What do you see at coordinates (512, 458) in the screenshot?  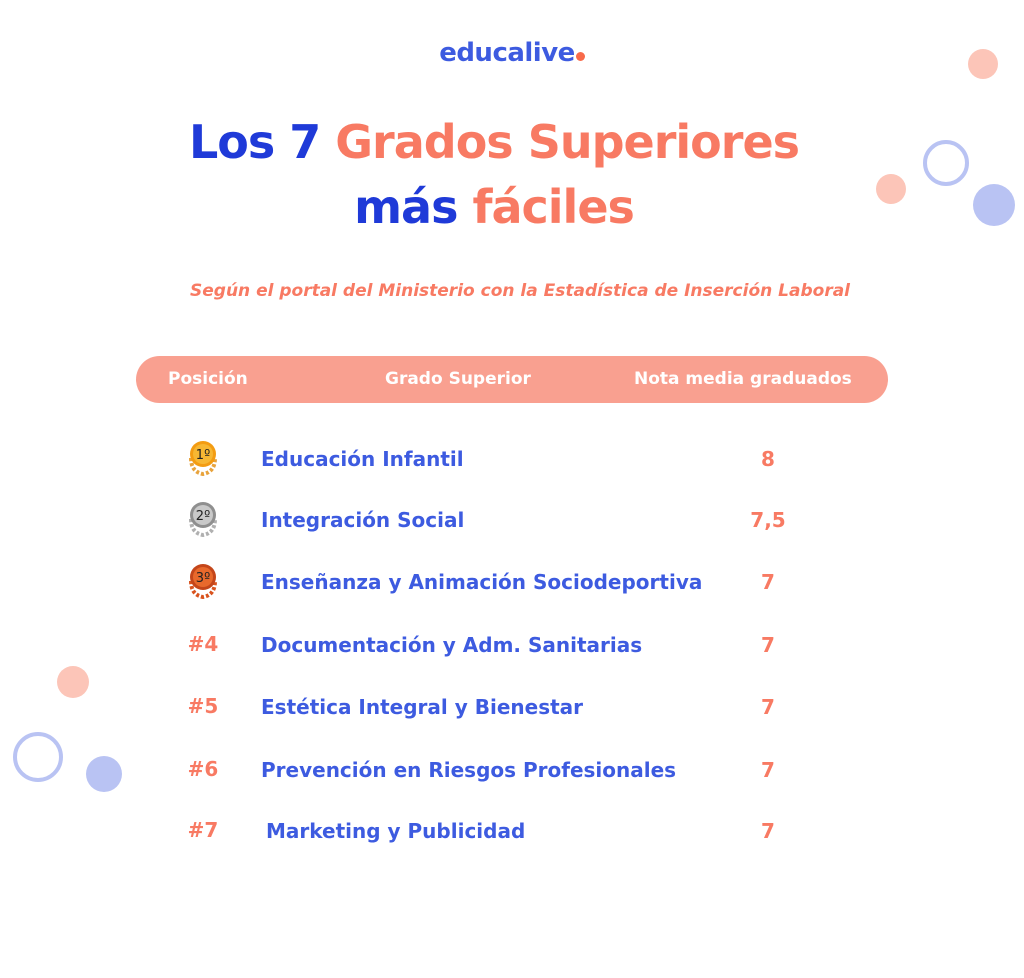 I see `table-row: 1º Educación Infantil 8` at bounding box center [512, 458].